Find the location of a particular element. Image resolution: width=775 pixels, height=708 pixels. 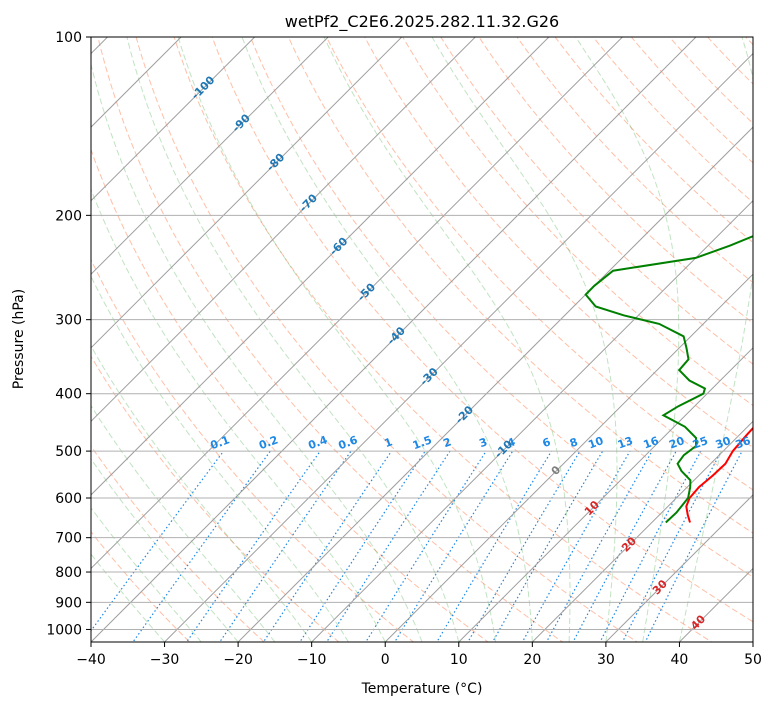

mixing-ratio-label: 6 is located at coordinates (547, 442).